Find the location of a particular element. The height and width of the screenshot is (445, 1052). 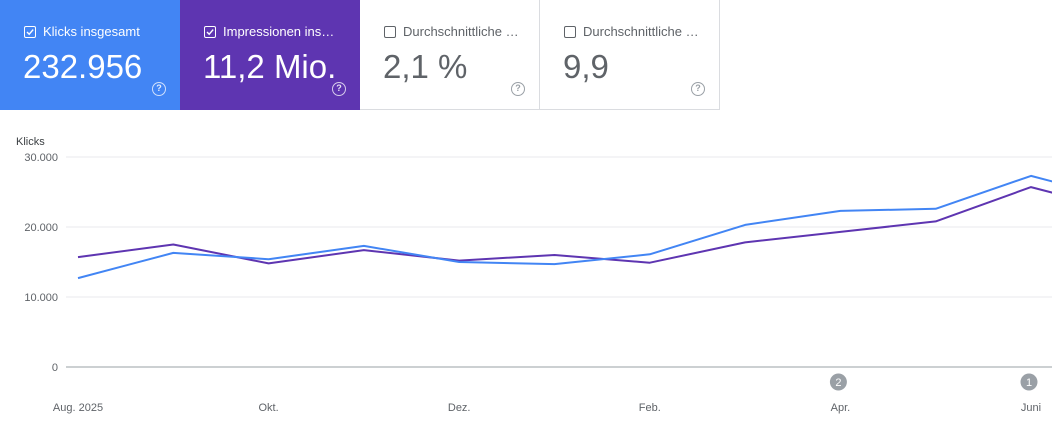

y-tick-label: 20.000 is located at coordinates (41, 228).